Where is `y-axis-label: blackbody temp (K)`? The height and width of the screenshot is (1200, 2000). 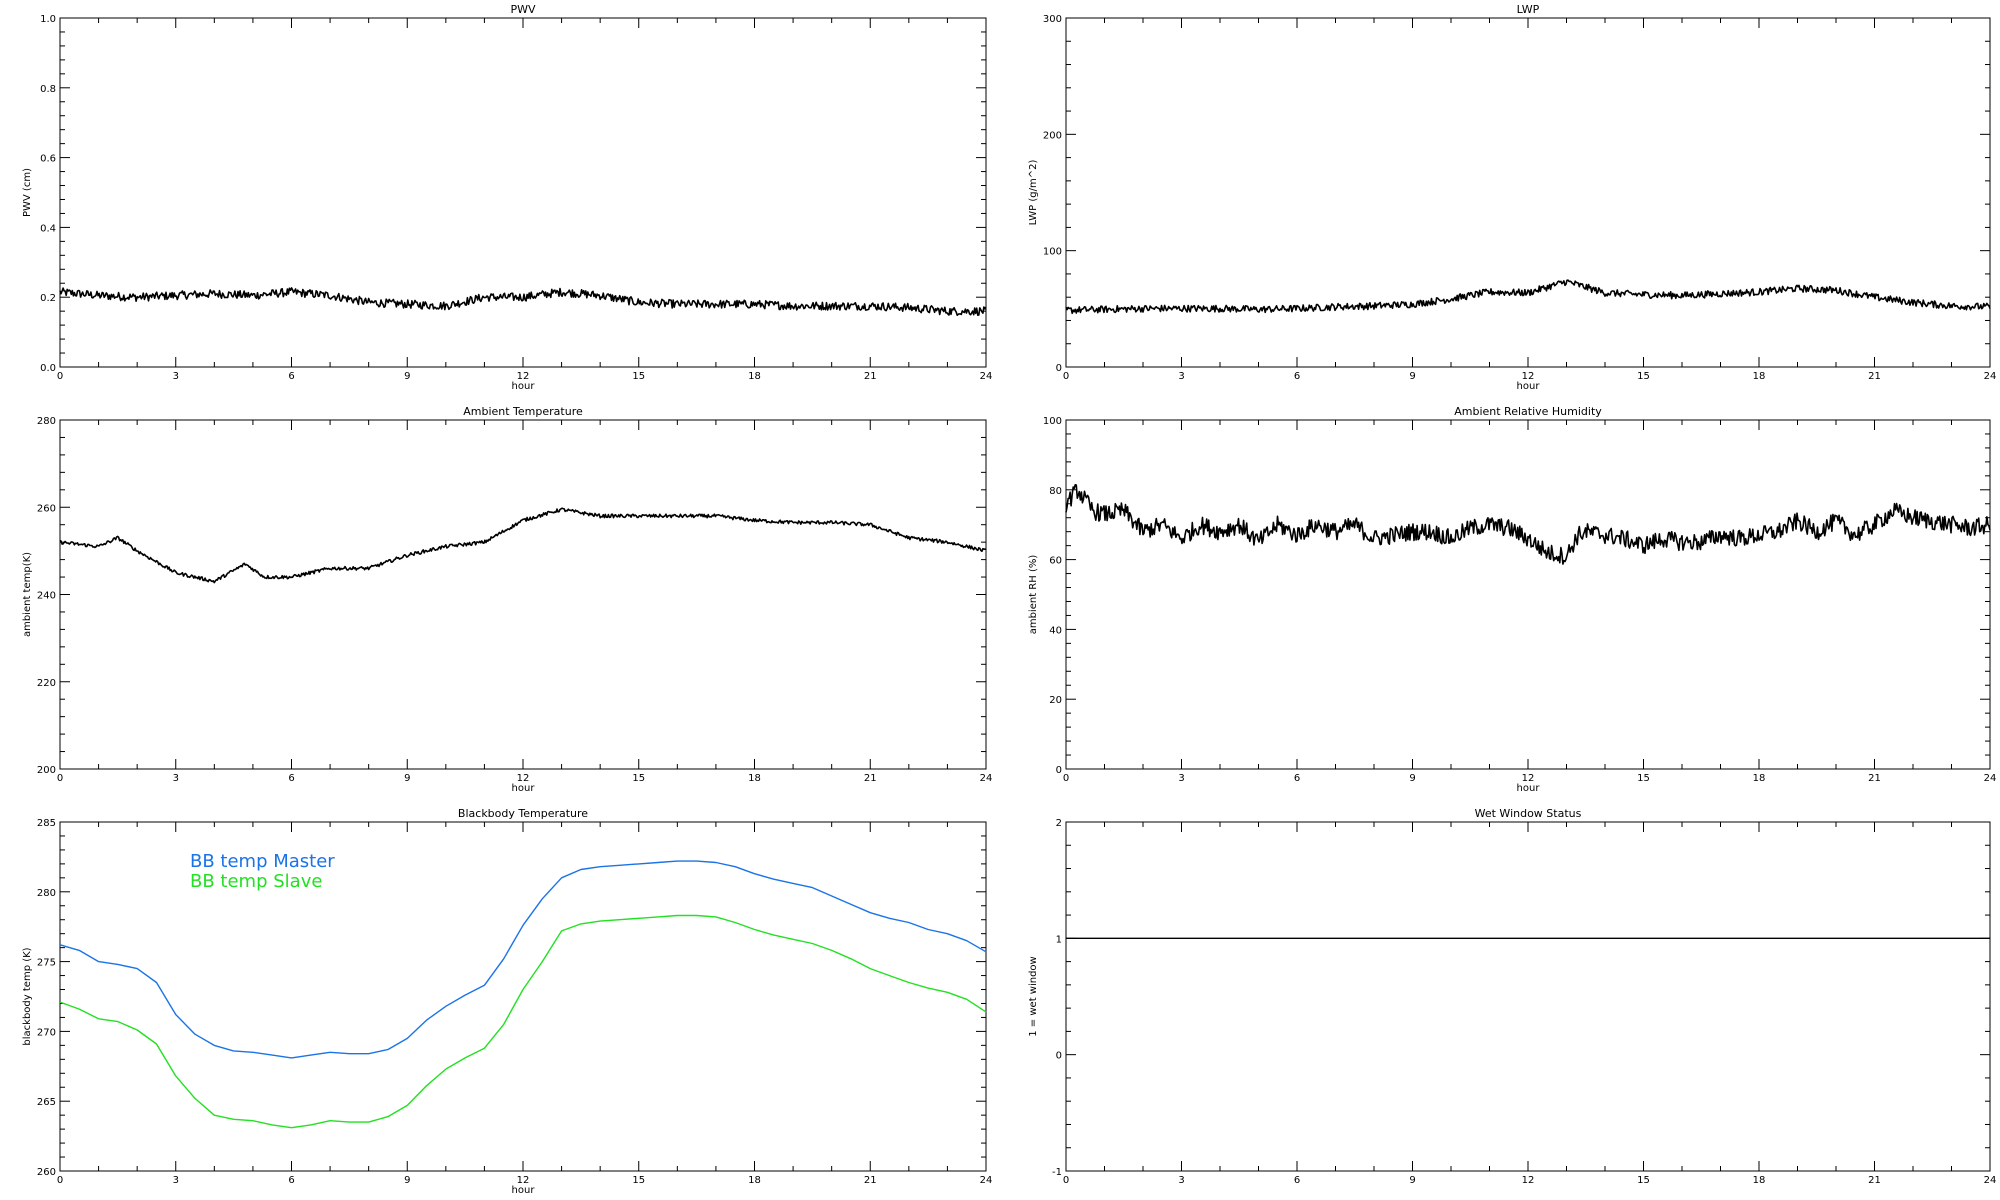 y-axis-label: blackbody temp (K) is located at coordinates (27, 996).